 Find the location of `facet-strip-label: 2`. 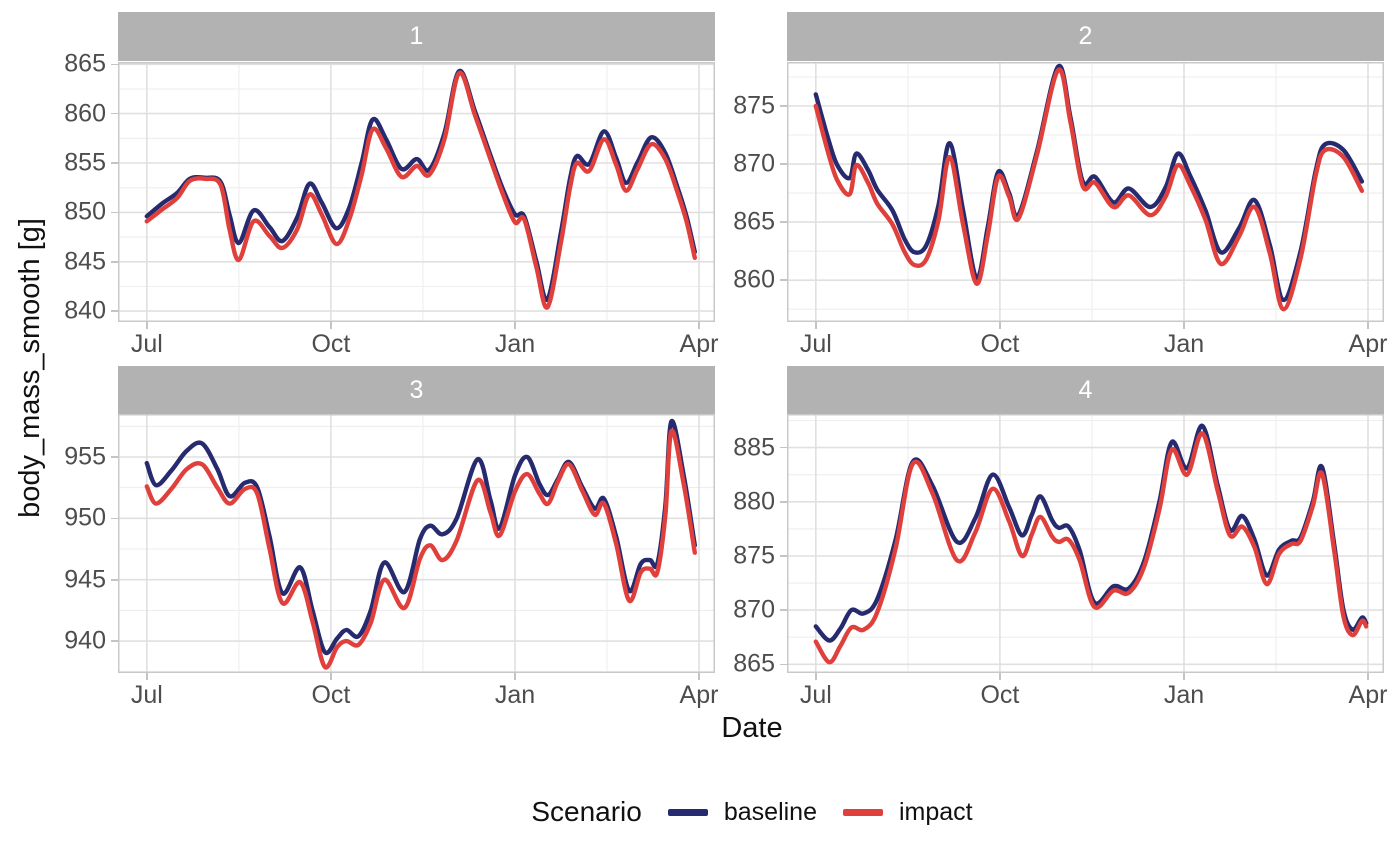

facet-strip-label: 2 is located at coordinates (1085, 36).